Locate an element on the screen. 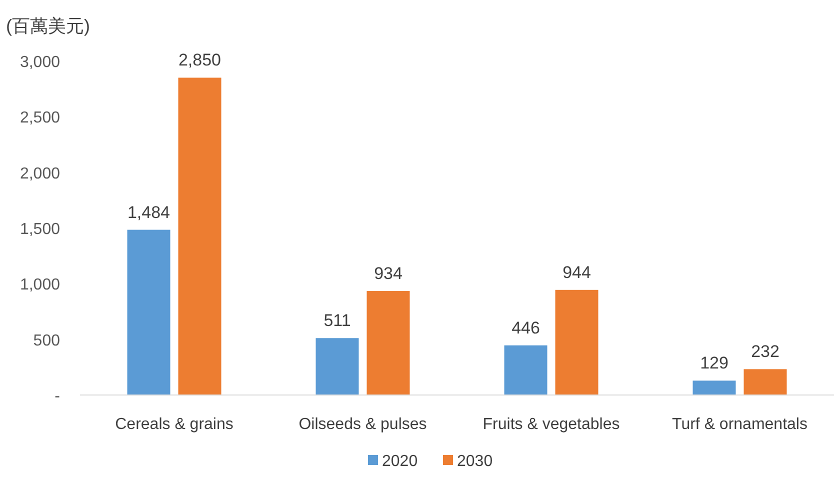 The height and width of the screenshot is (477, 834). legend-label: 2020 is located at coordinates (400, 461).